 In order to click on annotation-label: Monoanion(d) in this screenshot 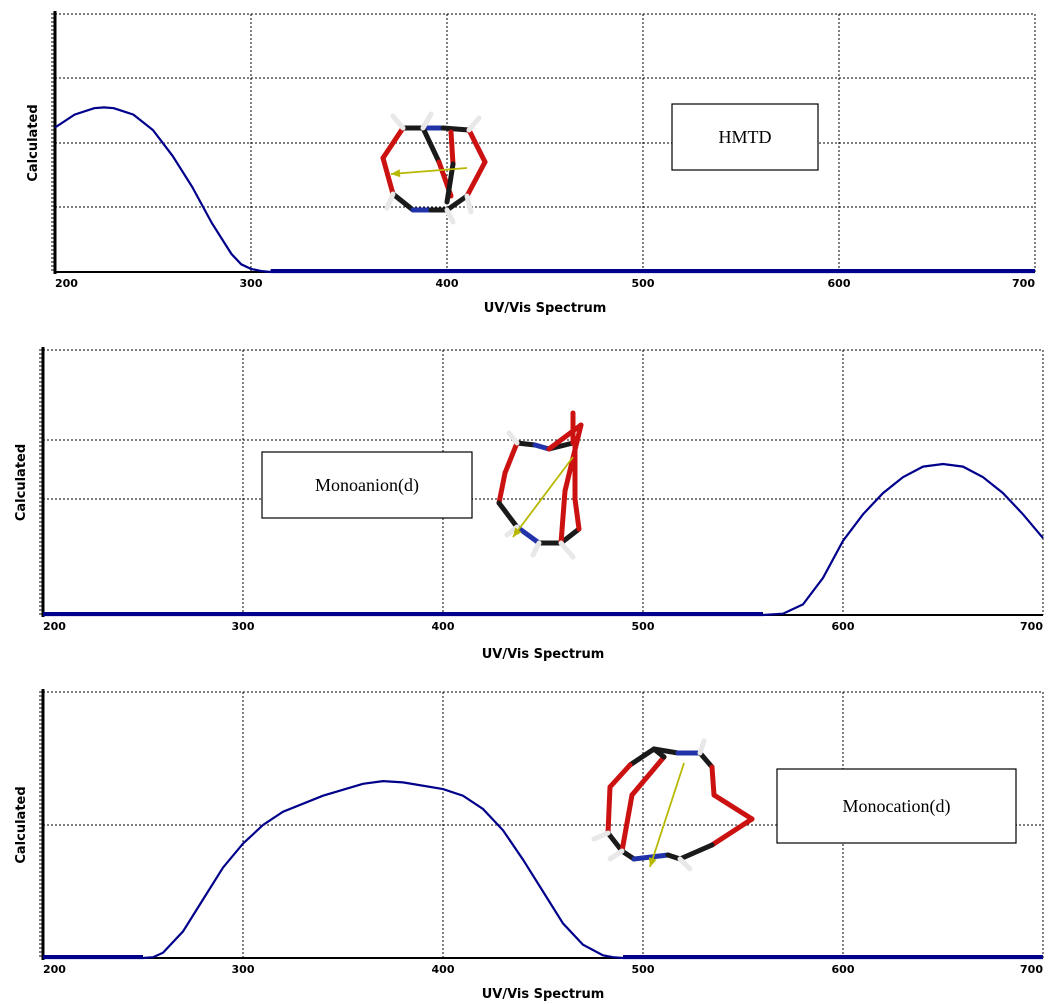, I will do `click(367, 485)`.